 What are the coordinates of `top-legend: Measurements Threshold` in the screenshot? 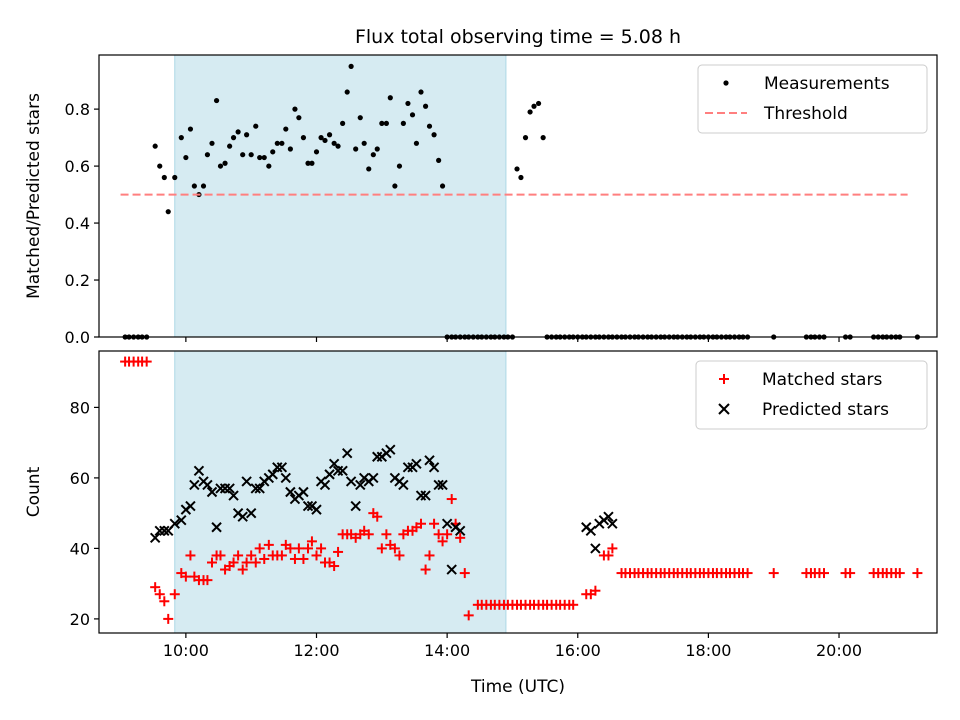 It's located at (812, 99).